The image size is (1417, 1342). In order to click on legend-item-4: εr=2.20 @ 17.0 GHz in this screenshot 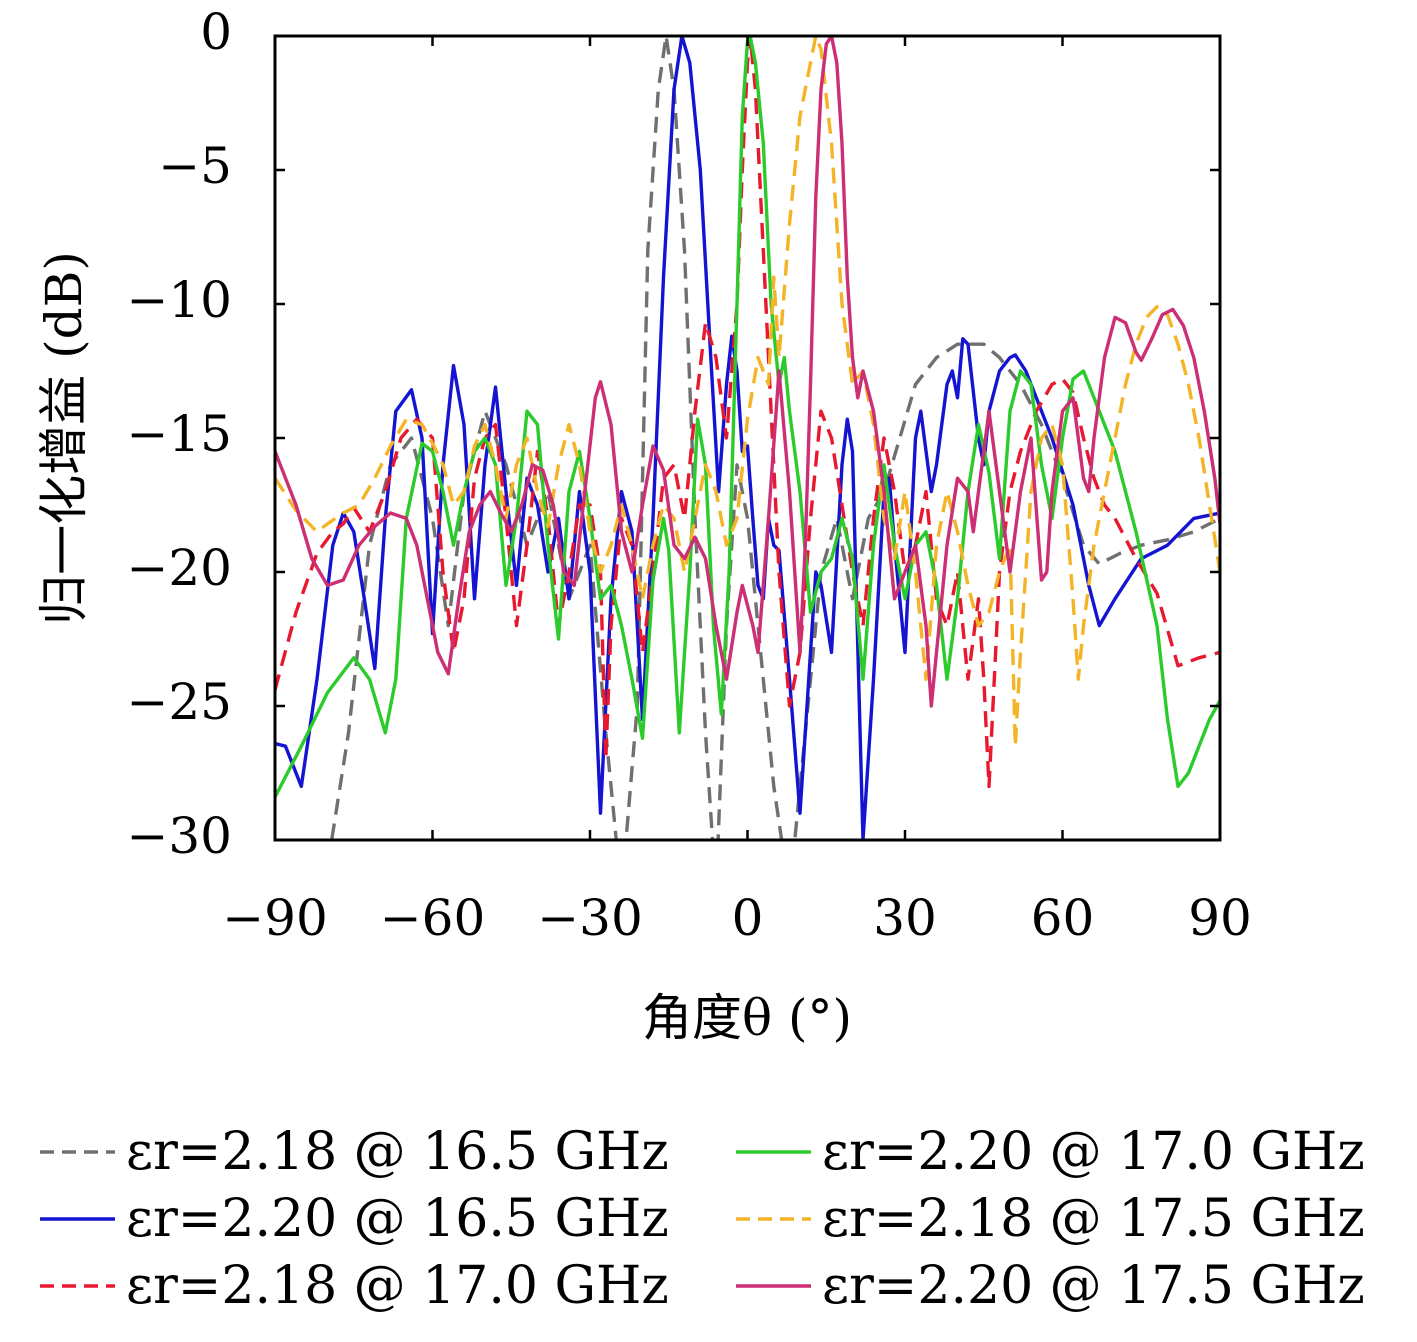, I will do `click(1050, 1152)`.